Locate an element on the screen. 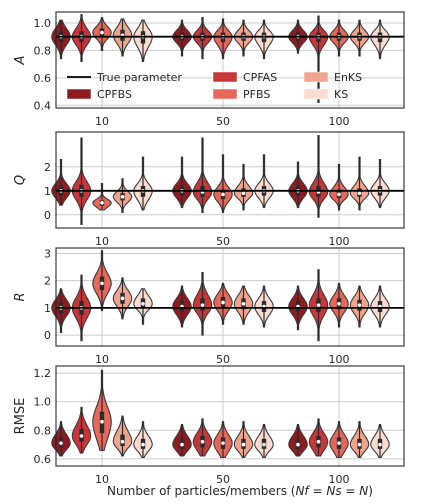 The image size is (434, 503). legend-label-CPFAS: CPFAS is located at coordinates (260, 77).